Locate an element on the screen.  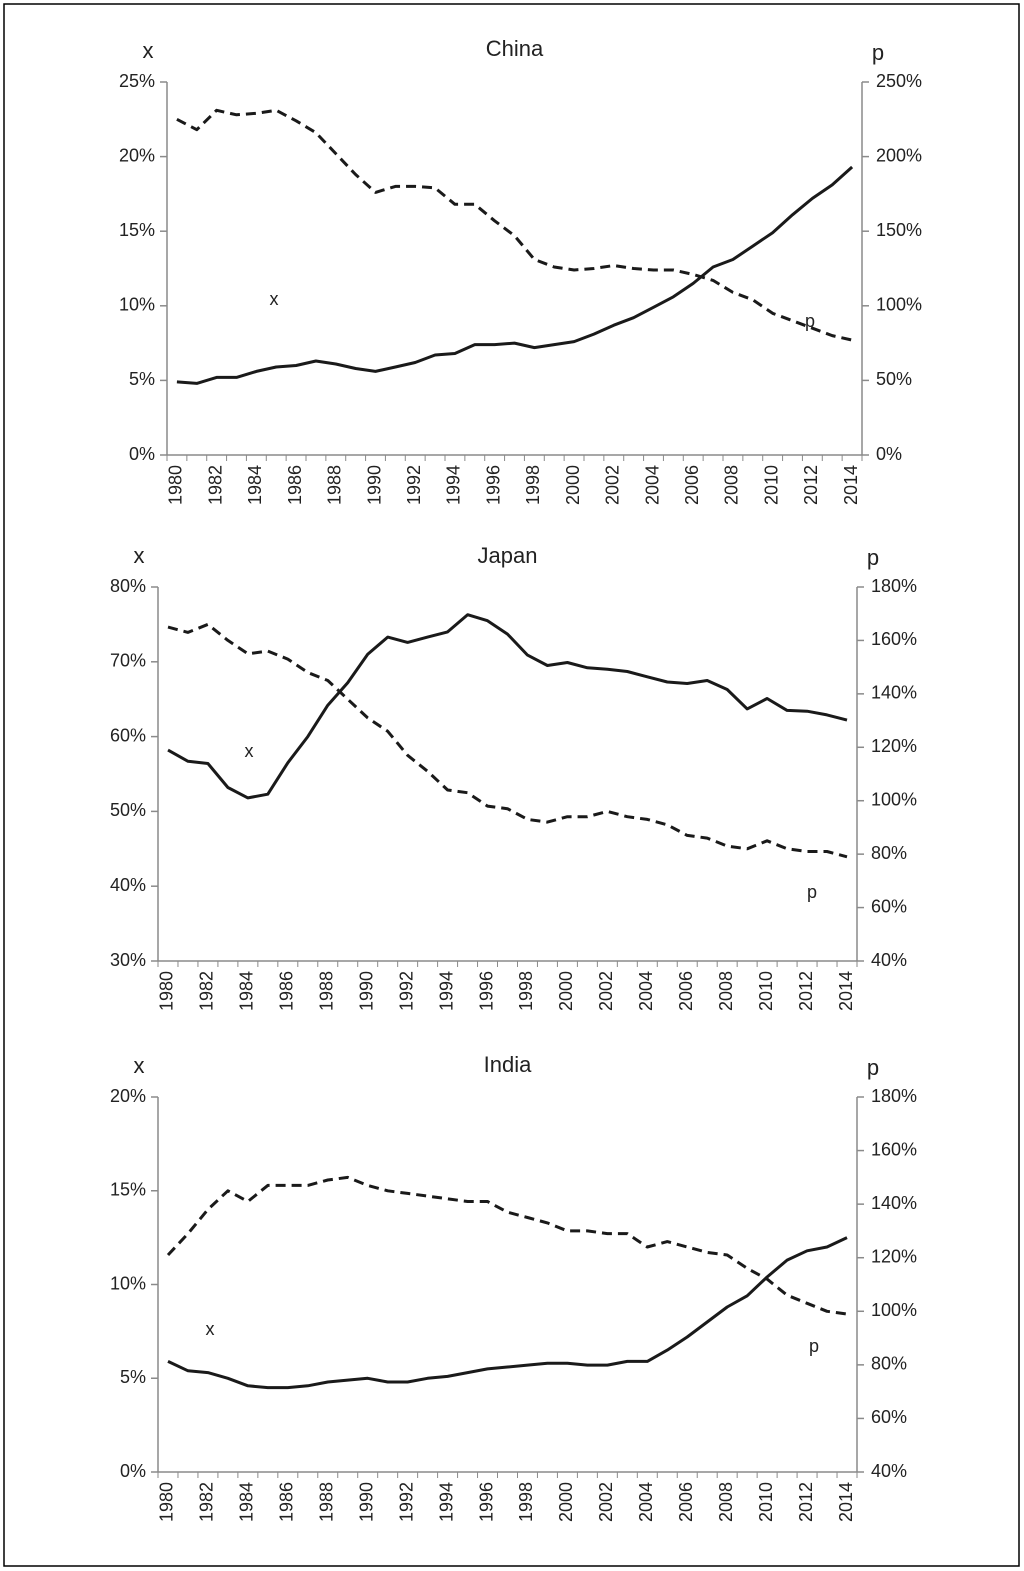
y-tick-label: 70% is located at coordinates (128, 661).